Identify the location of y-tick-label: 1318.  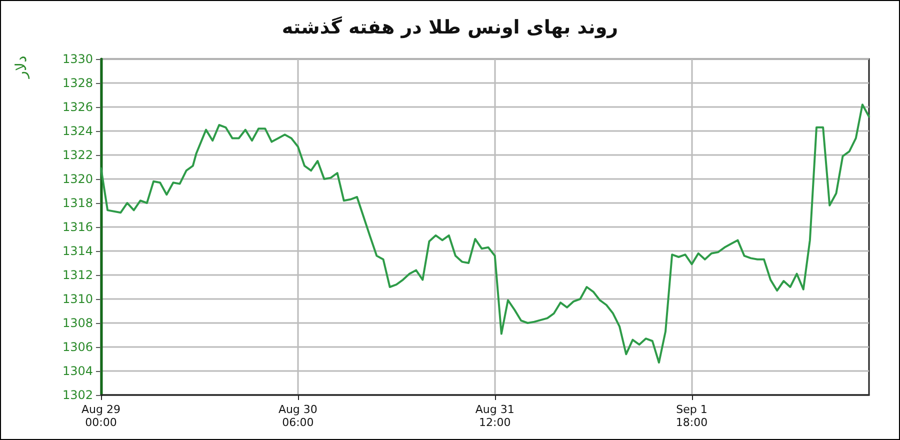
(77, 203).